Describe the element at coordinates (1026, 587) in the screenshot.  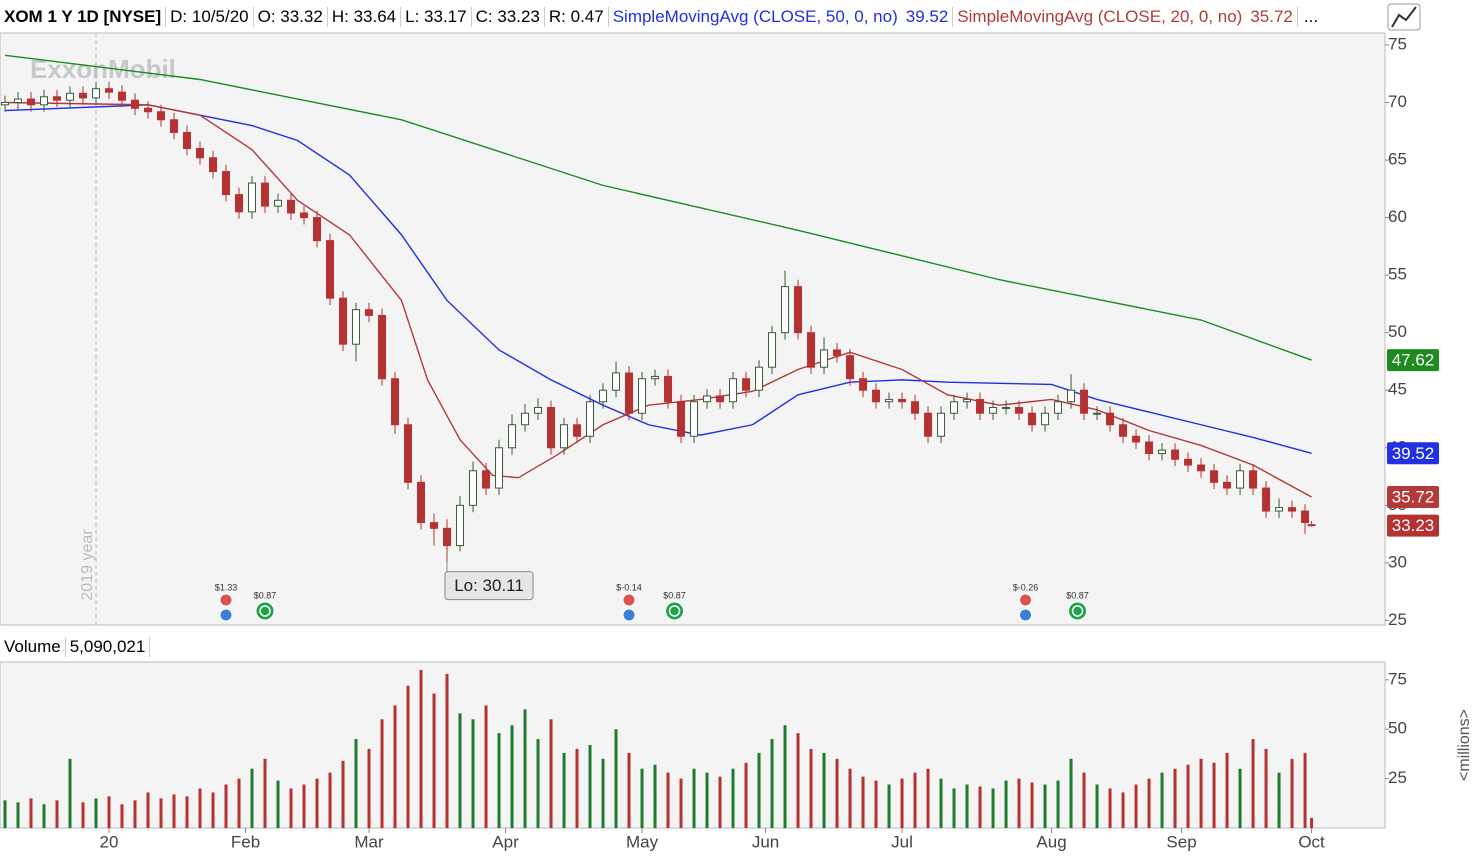
I see `event-label: $-0.26` at that location.